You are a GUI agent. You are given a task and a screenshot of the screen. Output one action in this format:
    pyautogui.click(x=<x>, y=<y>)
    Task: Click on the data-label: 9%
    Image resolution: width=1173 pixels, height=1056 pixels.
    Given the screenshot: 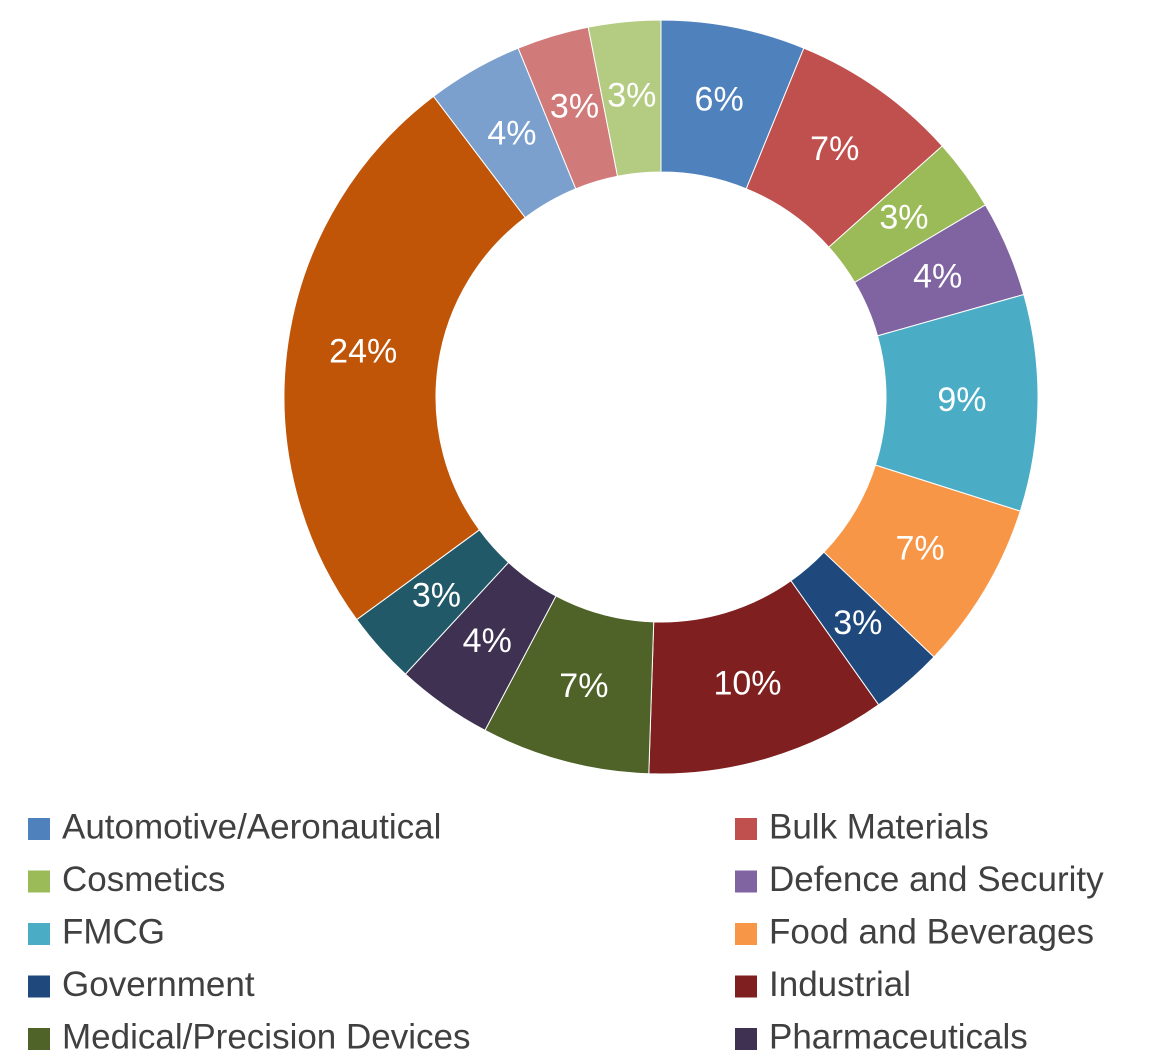 What is the action you would take?
    pyautogui.click(x=961, y=400)
    